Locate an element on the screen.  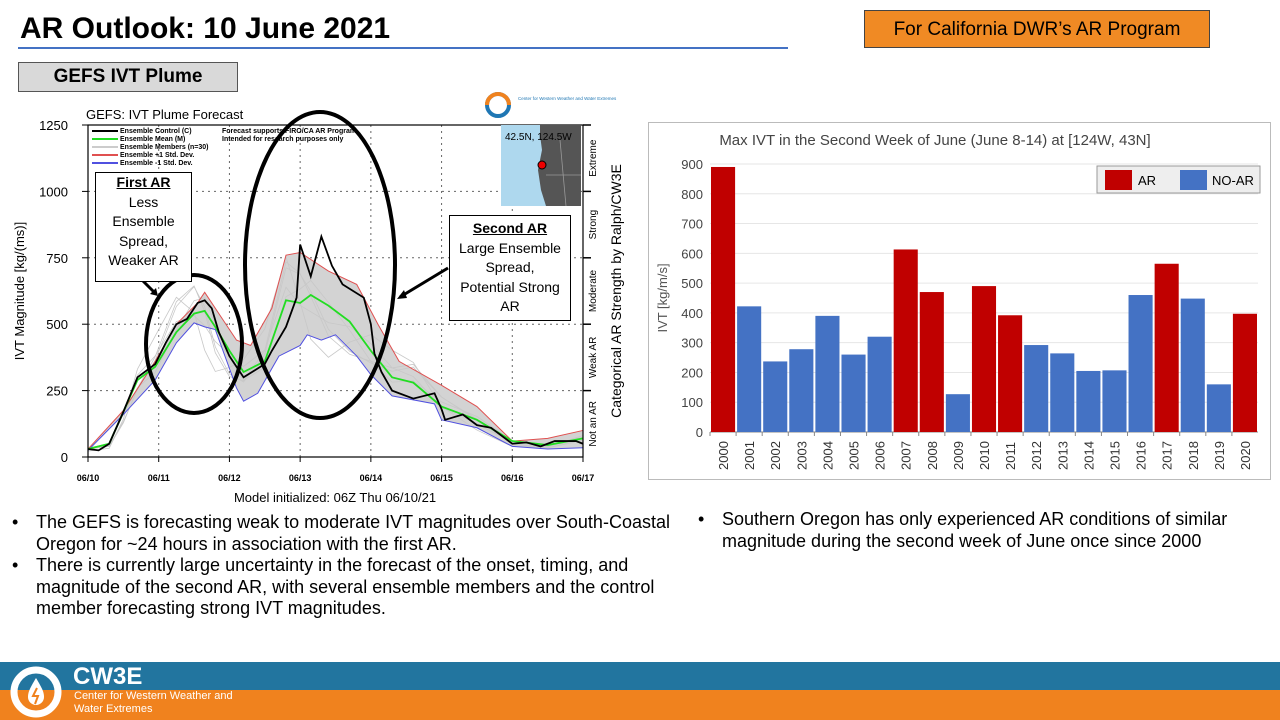
bar-x-tick: 2017 is located at coordinates (1167, 455).